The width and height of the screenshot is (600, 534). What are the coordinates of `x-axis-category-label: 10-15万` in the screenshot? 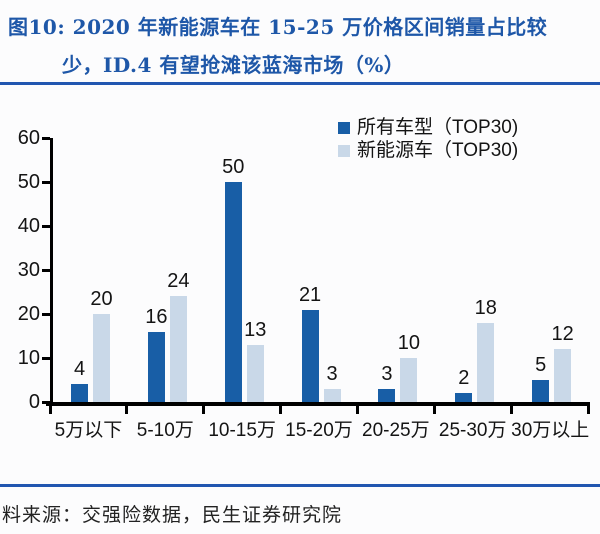 It's located at (242, 430).